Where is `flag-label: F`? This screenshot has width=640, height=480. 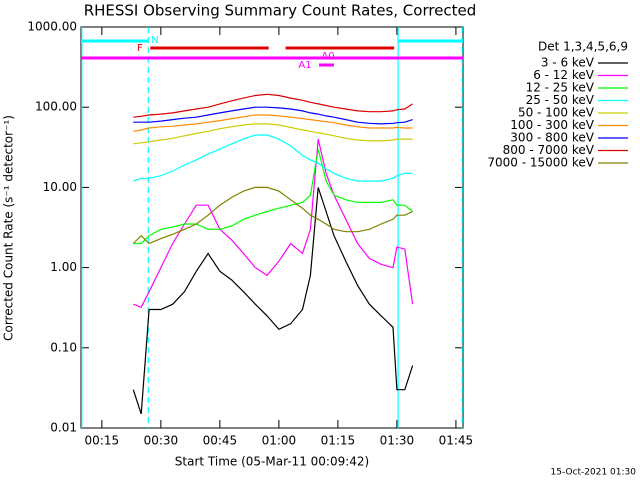
flag-label: F is located at coordinates (140, 48).